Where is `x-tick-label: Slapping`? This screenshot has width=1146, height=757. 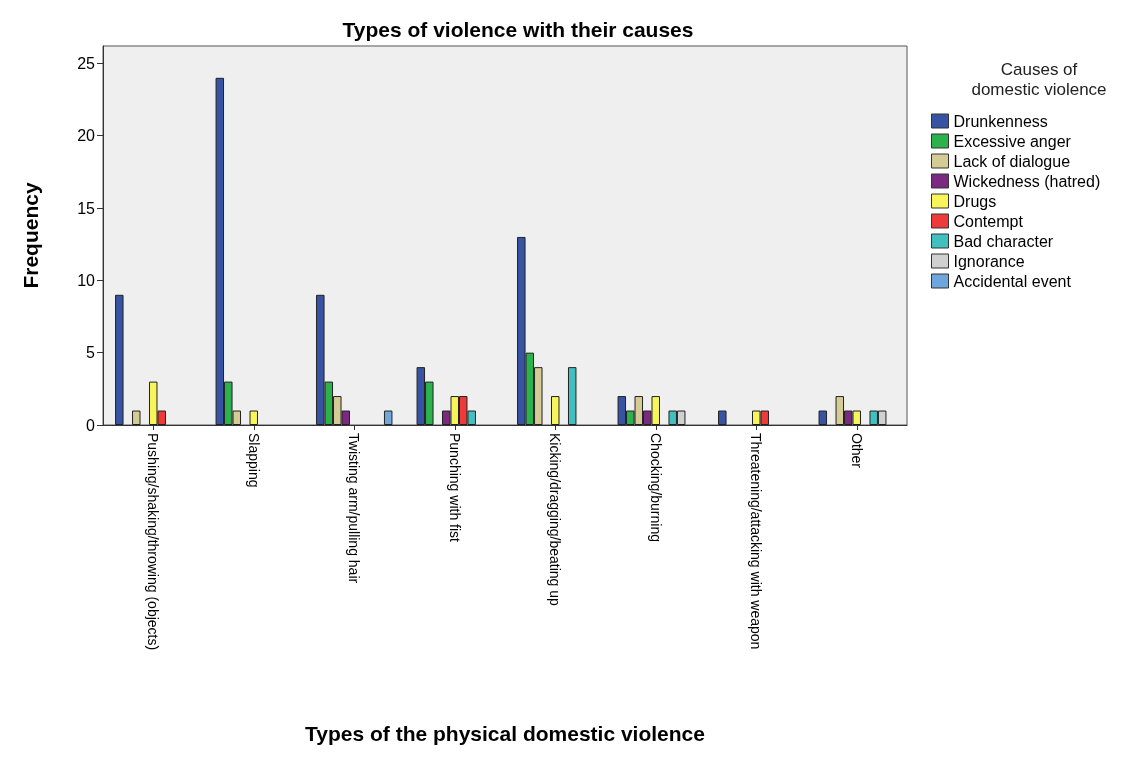
x-tick-label: Slapping is located at coordinates (253, 460).